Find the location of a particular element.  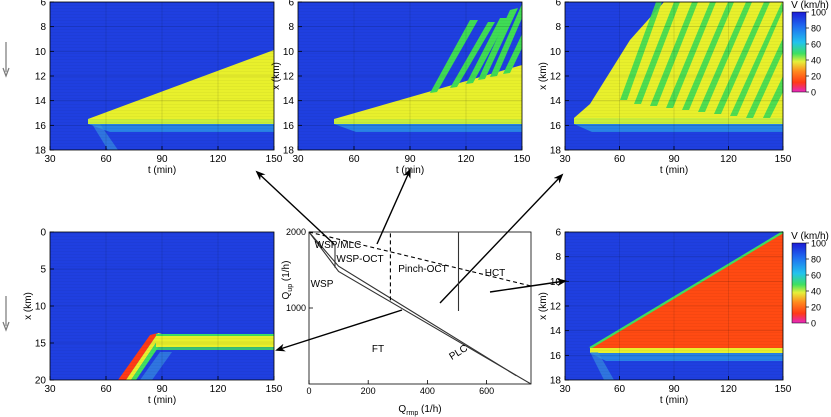

heatmap-top-left is located at coordinates (162, 76).